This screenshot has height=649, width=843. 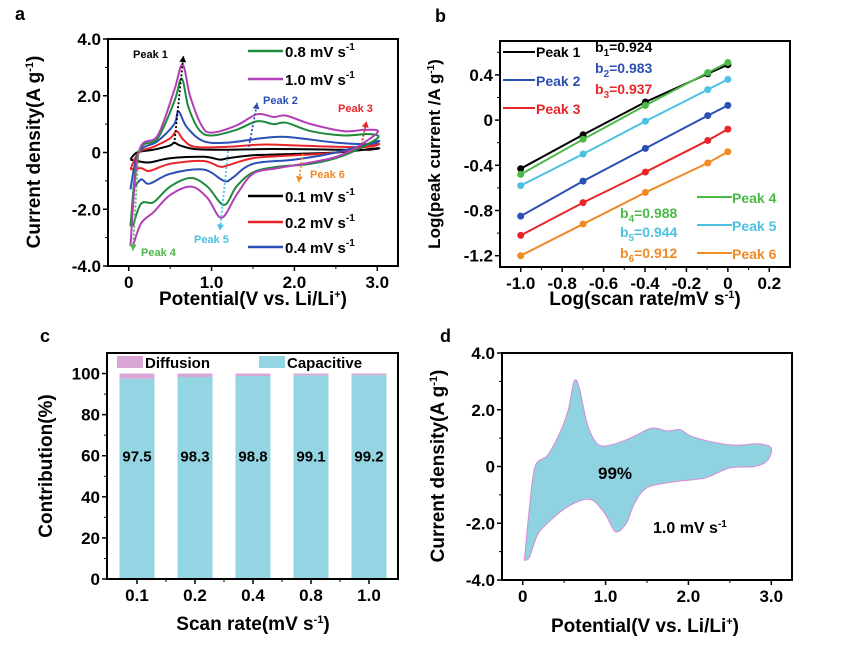 What do you see at coordinates (89, 96) in the screenshot?
I see `panel-a-ytick-label: 2.0` at bounding box center [89, 96].